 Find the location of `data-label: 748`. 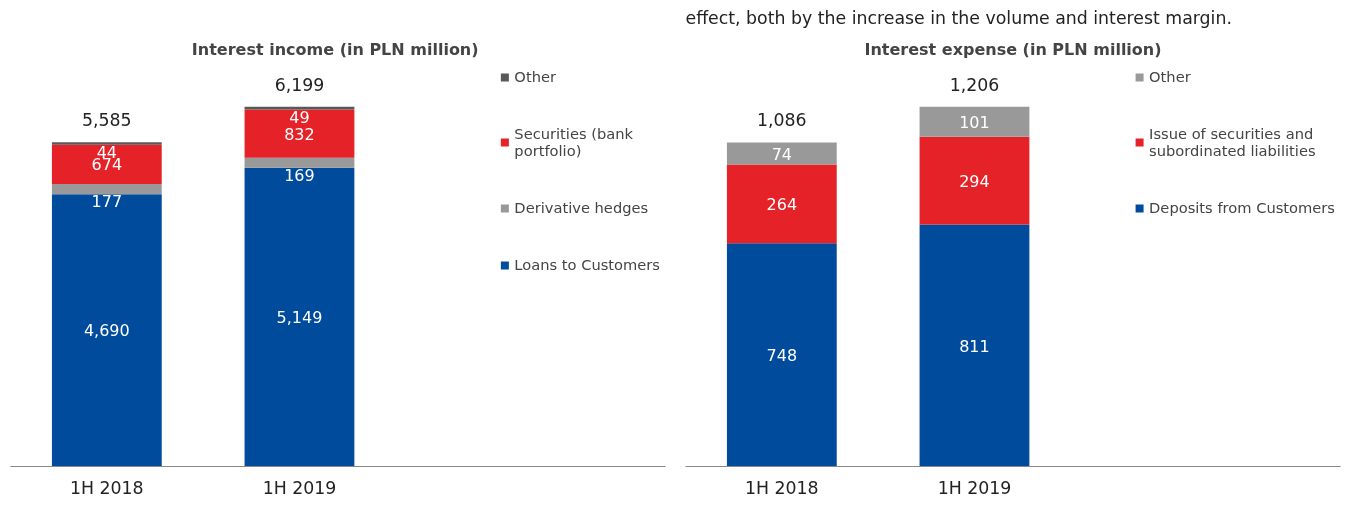

data-label: 748 is located at coordinates (782, 355).